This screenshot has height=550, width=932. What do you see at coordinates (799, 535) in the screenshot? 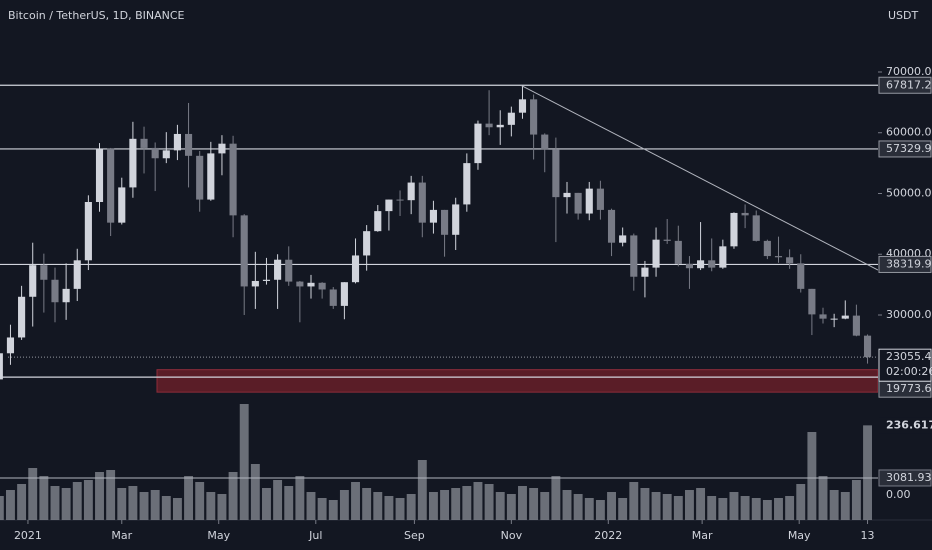
I see `x-tick-label: May` at bounding box center [799, 535].